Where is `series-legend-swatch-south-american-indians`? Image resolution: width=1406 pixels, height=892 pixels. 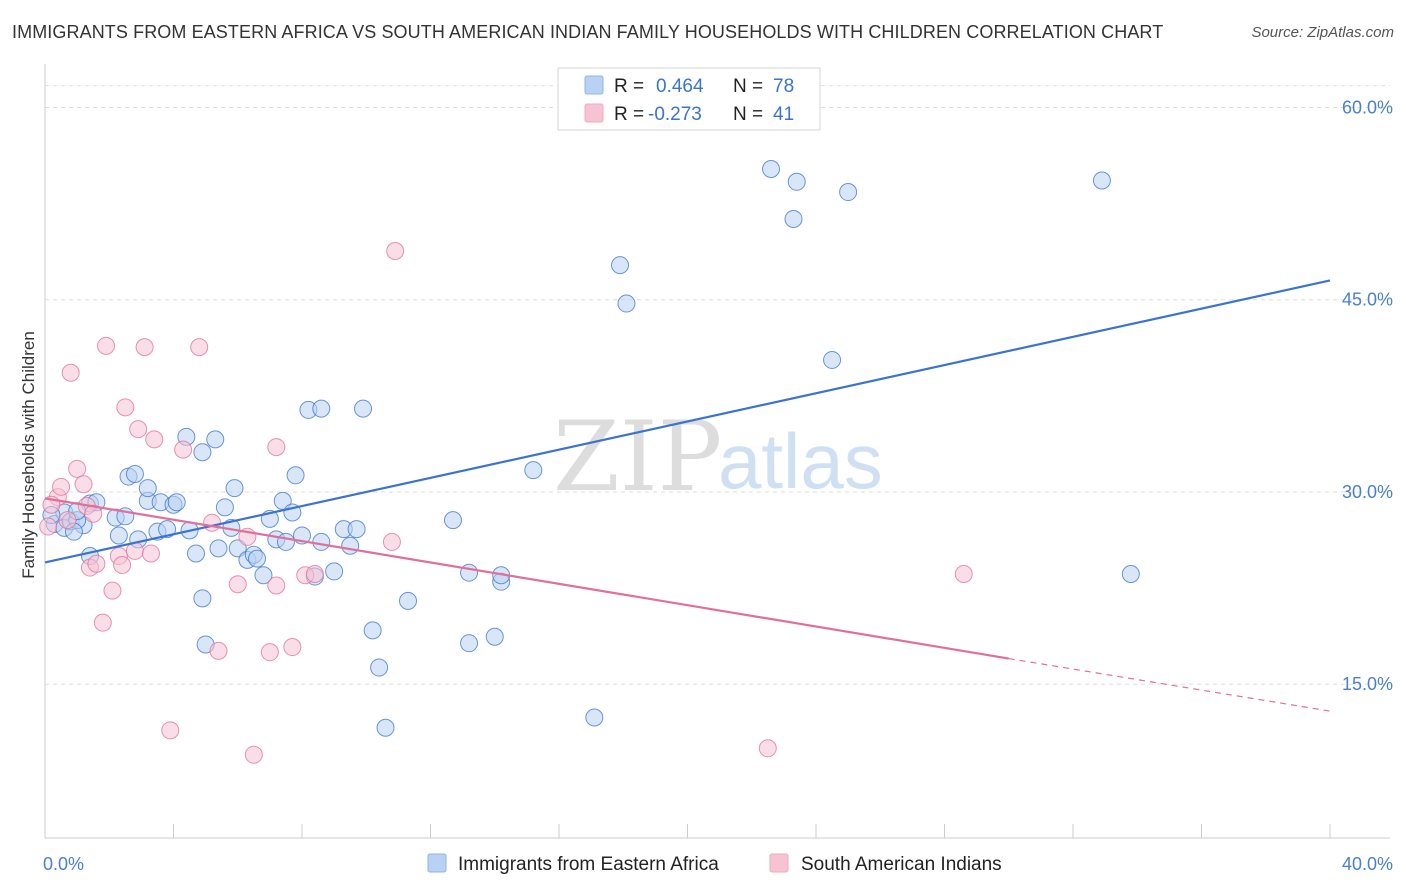 series-legend-swatch-south-american-indians is located at coordinates (779, 863).